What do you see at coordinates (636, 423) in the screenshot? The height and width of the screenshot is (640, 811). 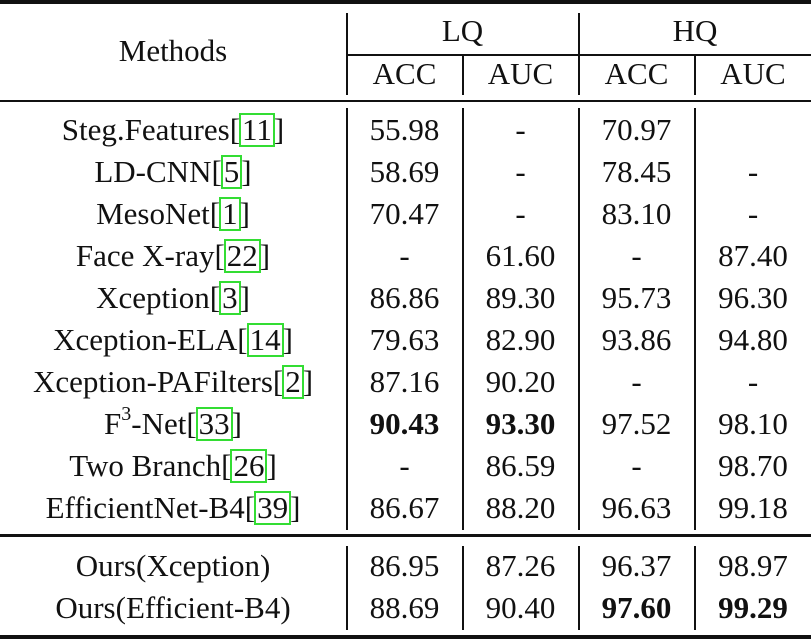 I see `value-cell: 97.52` at bounding box center [636, 423].